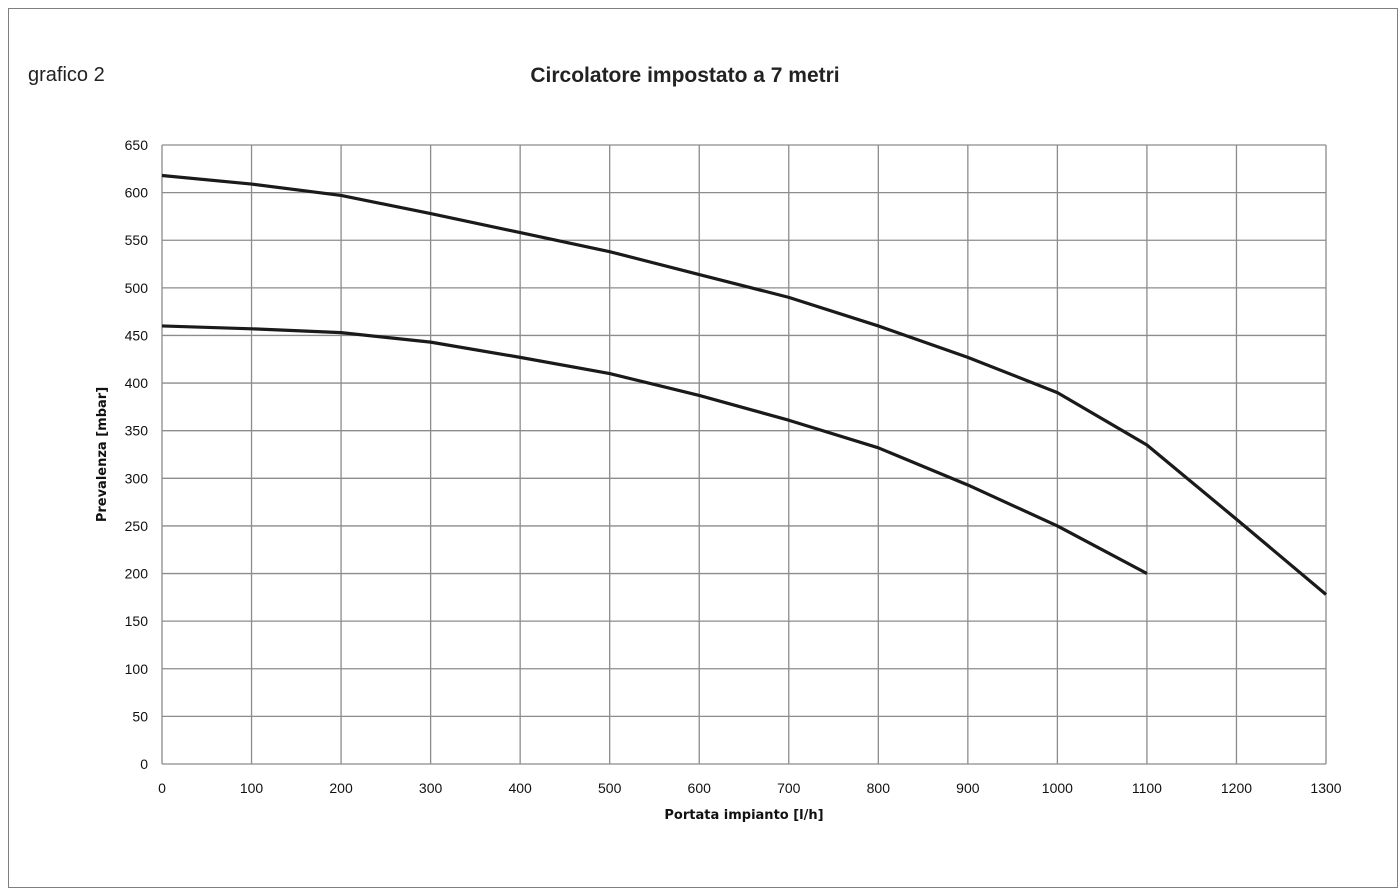 Image resolution: width=1400 pixels, height=888 pixels. Describe the element at coordinates (66, 75) in the screenshot. I see `figure-label: grafico 2` at that location.